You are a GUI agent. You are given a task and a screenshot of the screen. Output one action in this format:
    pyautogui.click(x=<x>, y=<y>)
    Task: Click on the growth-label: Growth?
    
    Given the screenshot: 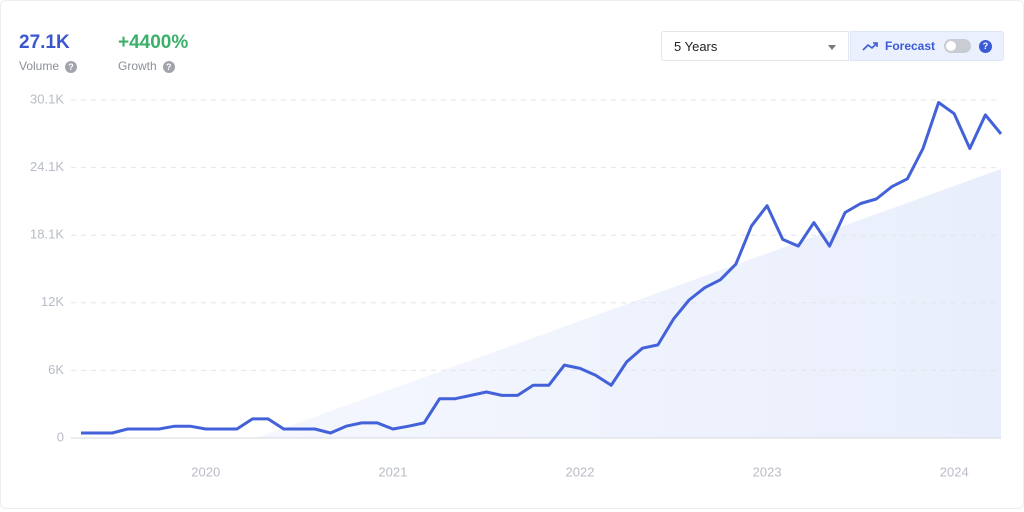 What is the action you would take?
    pyautogui.click(x=146, y=66)
    